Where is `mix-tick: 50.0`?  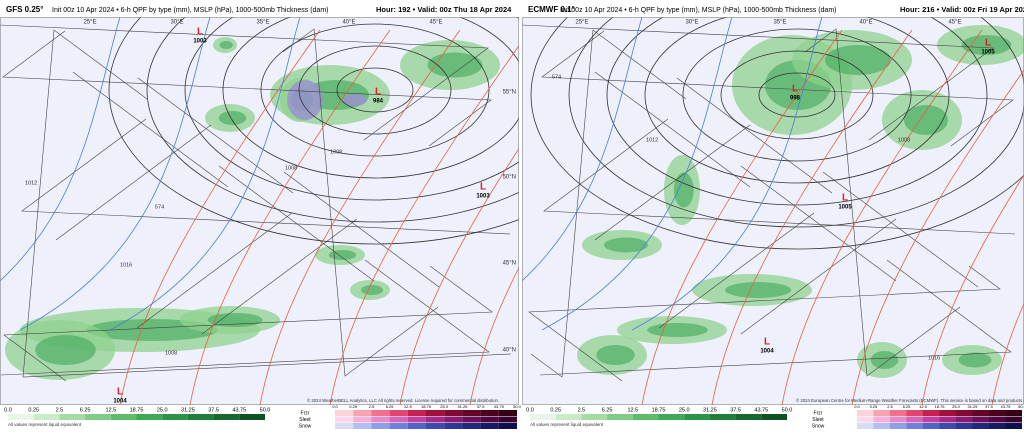
mix-tick: 50.0 is located at coordinates (1021, 406).